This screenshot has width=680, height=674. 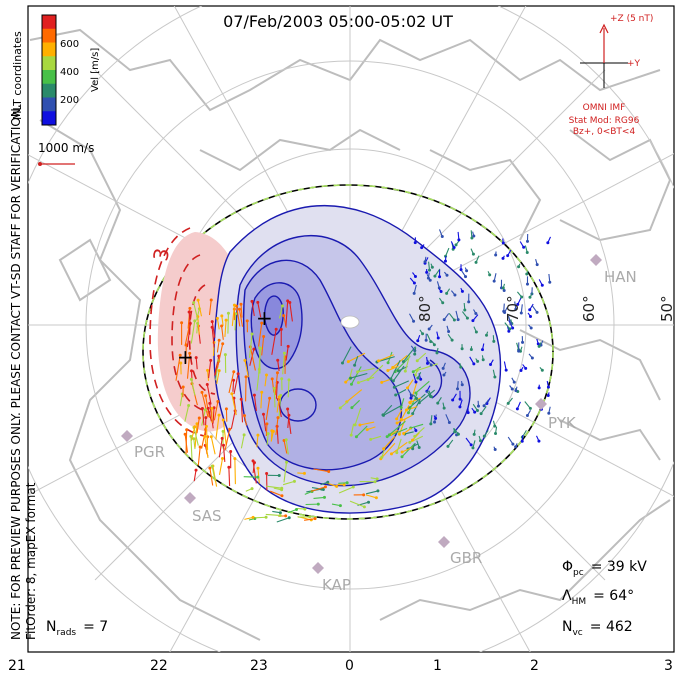 I want to click on colorbar-swatch, so click(x=49, y=104).